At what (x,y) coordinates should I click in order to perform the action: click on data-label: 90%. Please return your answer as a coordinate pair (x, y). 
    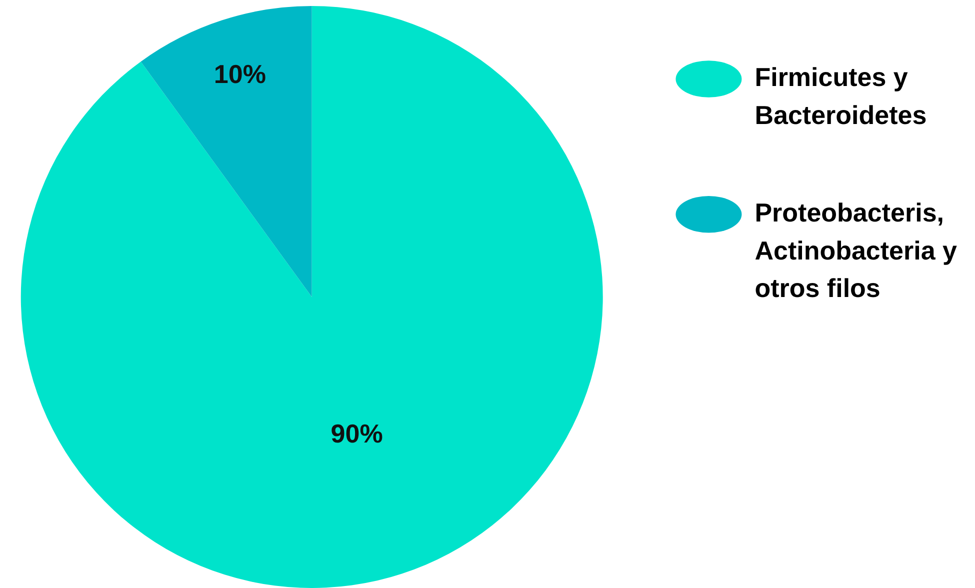
    Looking at the image, I should click on (356, 433).